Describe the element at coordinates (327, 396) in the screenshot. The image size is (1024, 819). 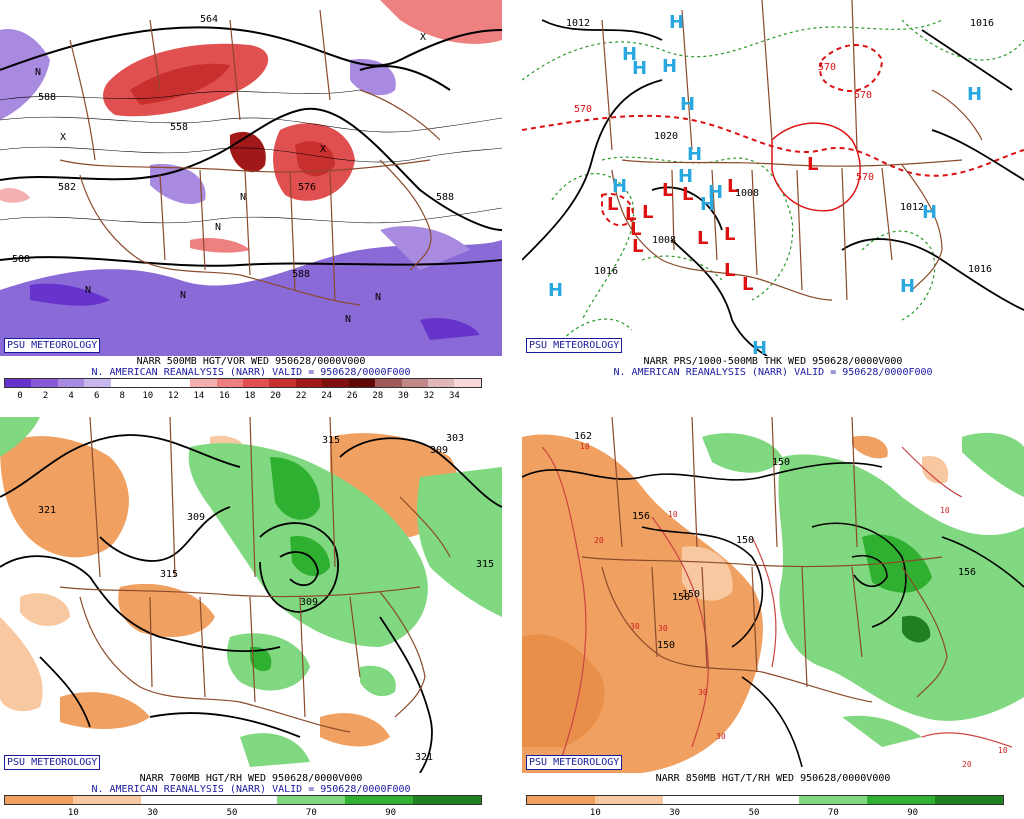
I see `colorbar-tick-label: 24` at that location.